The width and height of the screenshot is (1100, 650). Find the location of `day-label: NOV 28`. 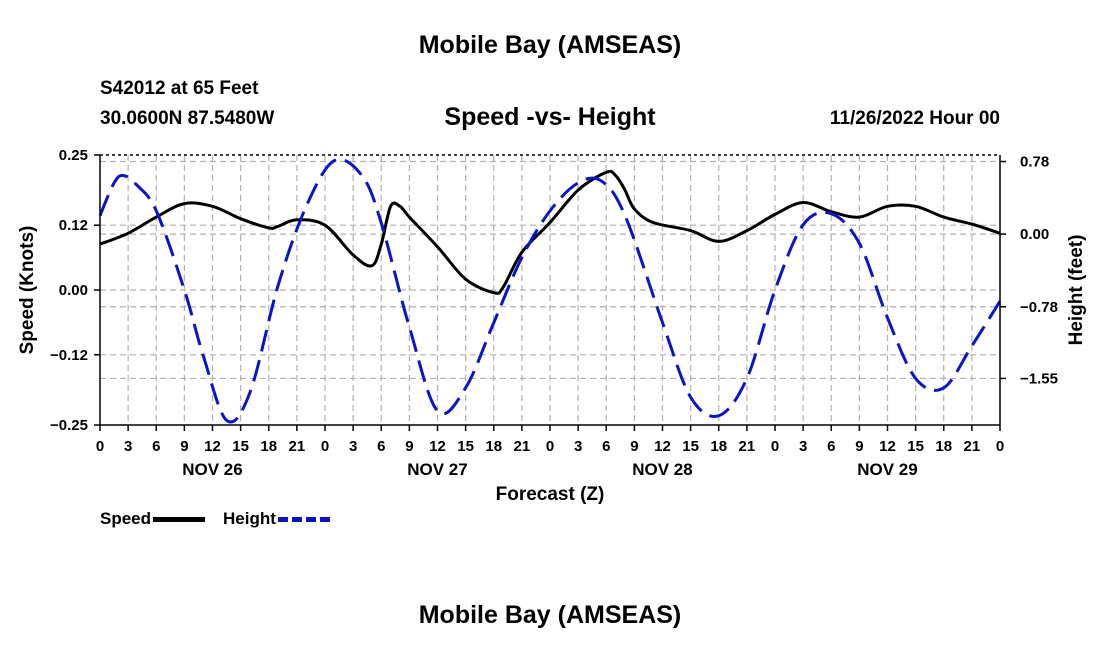

day-label: NOV 28 is located at coordinates (662, 469).